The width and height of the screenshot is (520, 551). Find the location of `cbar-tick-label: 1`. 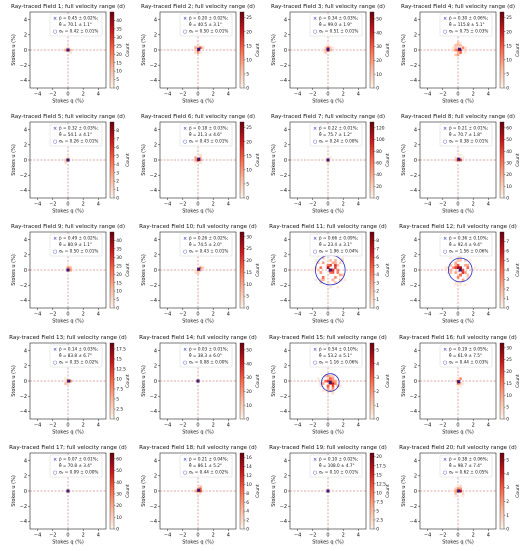

cbar-tick-label: 1 is located at coordinates (507, 299).